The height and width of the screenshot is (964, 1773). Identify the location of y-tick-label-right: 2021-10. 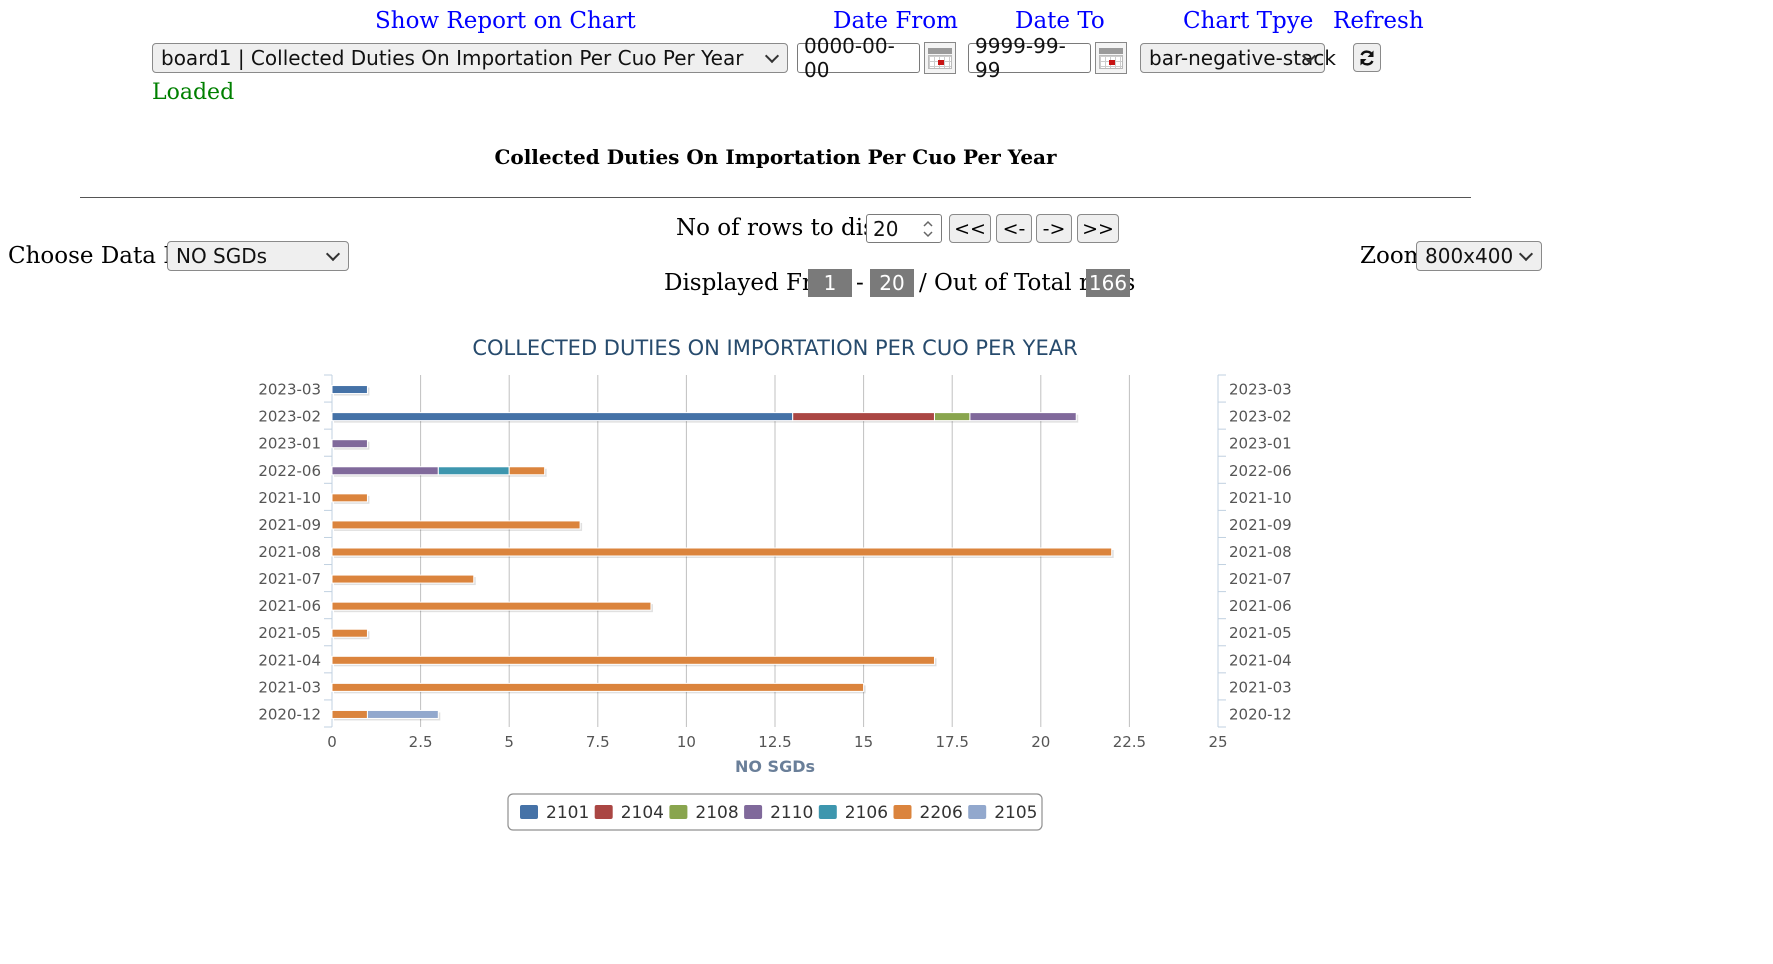
(1260, 498).